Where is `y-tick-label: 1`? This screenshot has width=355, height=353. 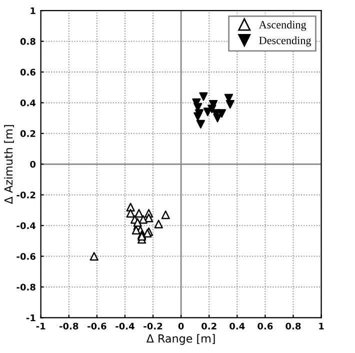
y-tick-label: 1 is located at coordinates (33, 10).